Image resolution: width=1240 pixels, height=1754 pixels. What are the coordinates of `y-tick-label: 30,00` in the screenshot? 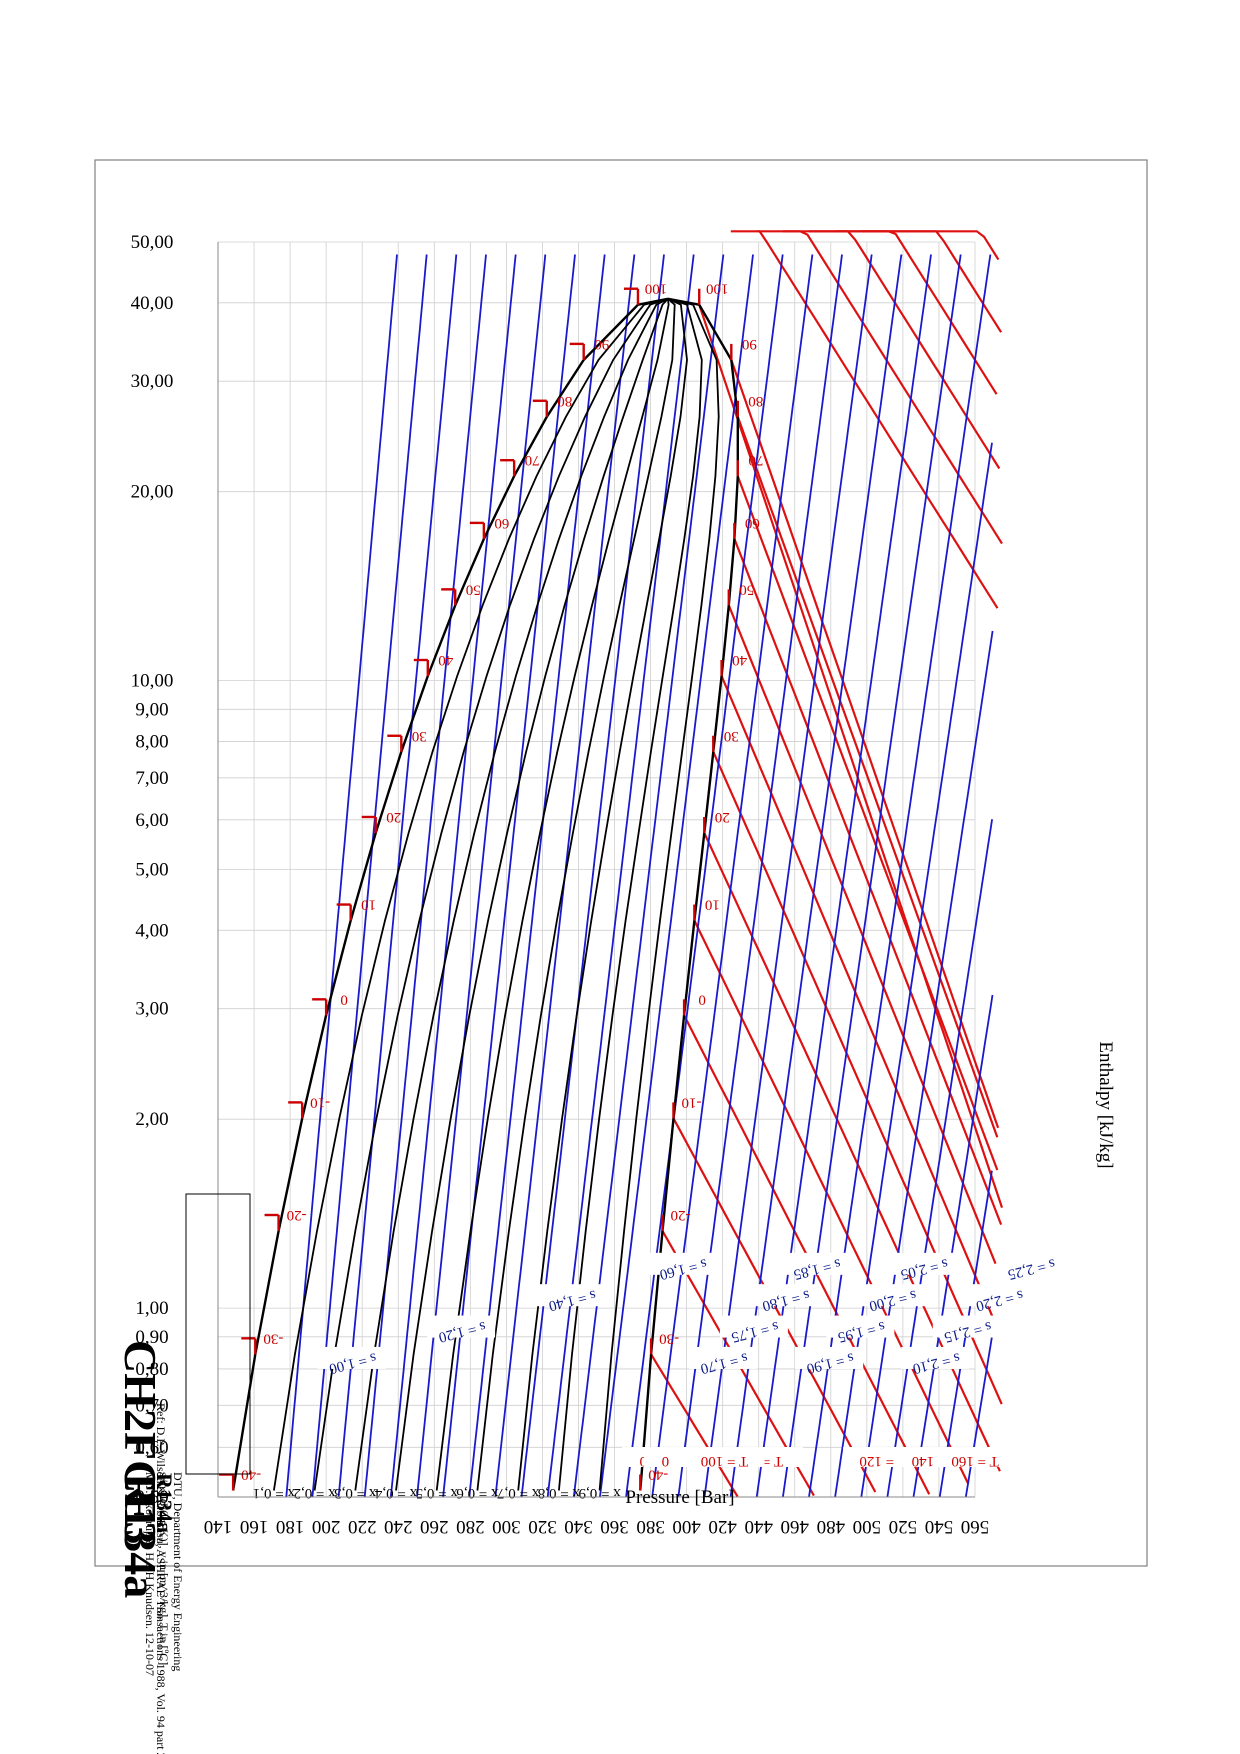 It's located at (152, 381).